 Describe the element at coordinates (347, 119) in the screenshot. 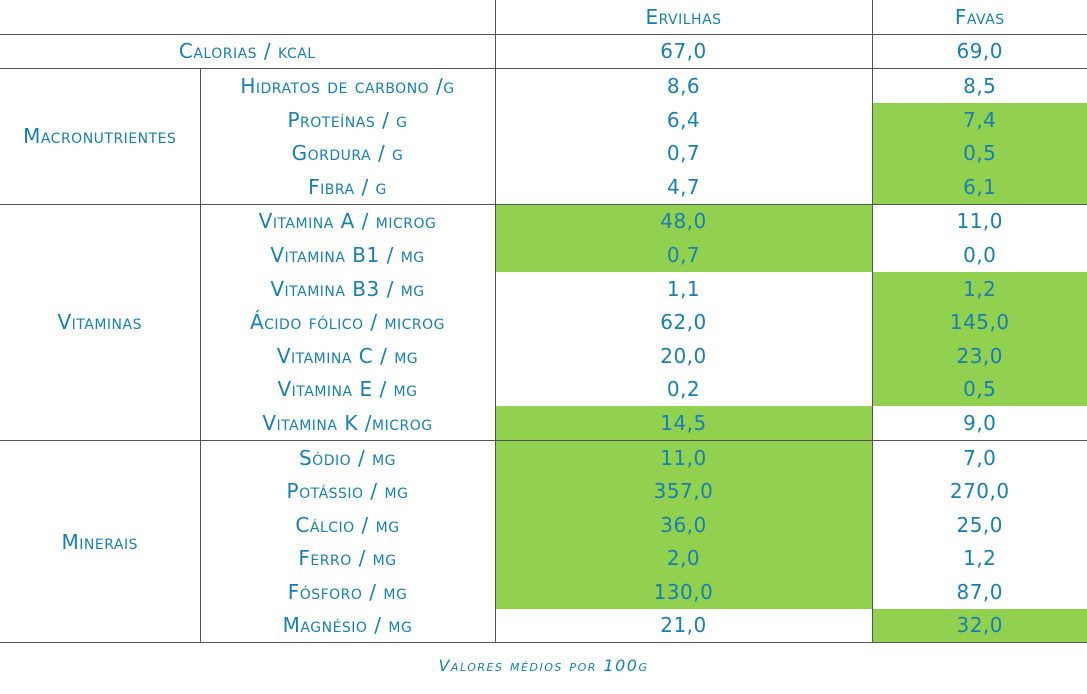

I see `row-label: Proteínas / g` at that location.